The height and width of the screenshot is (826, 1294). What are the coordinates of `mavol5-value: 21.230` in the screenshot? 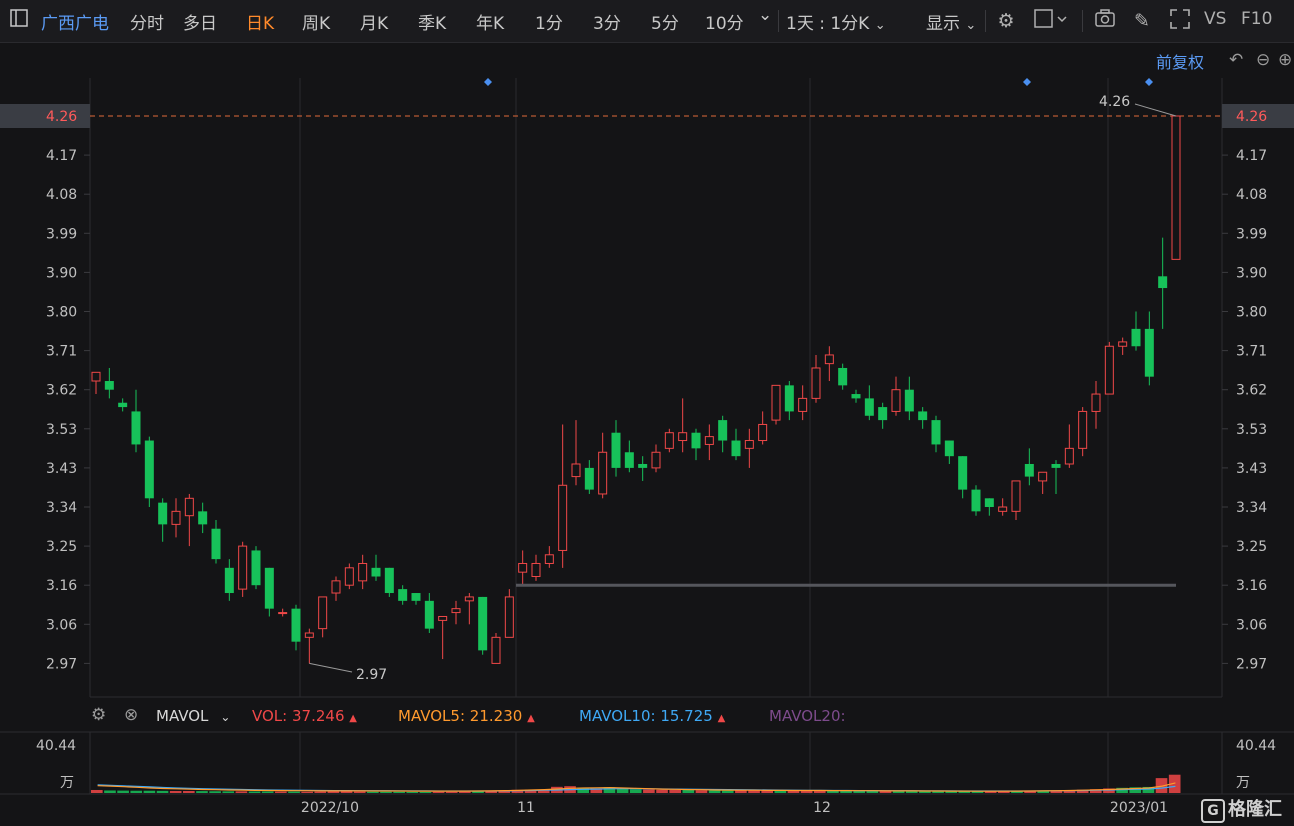 It's located at (496, 716).